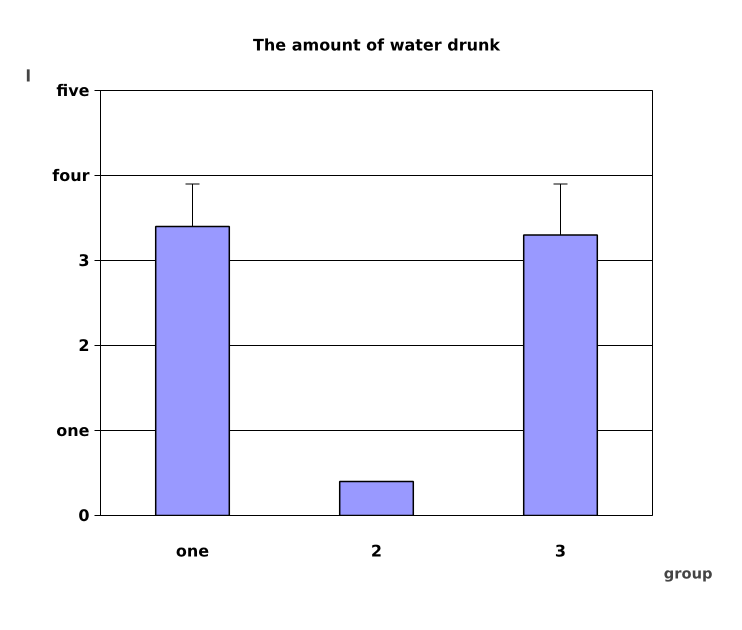 This screenshot has width=742, height=630. Describe the element at coordinates (73, 430) in the screenshot. I see `y-tick-label: one` at that location.